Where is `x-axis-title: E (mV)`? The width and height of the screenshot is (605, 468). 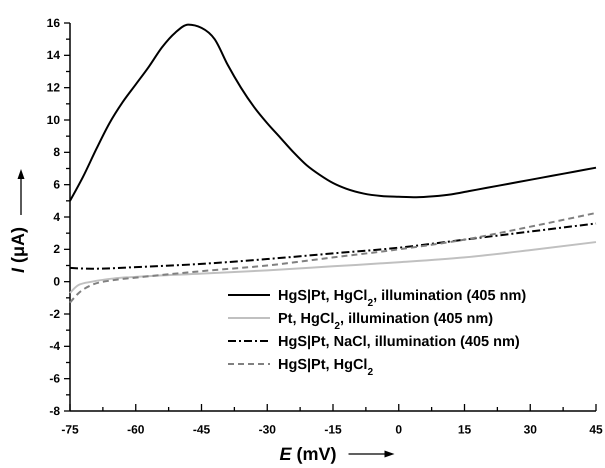 x-axis-title: E (mV) is located at coordinates (308, 454).